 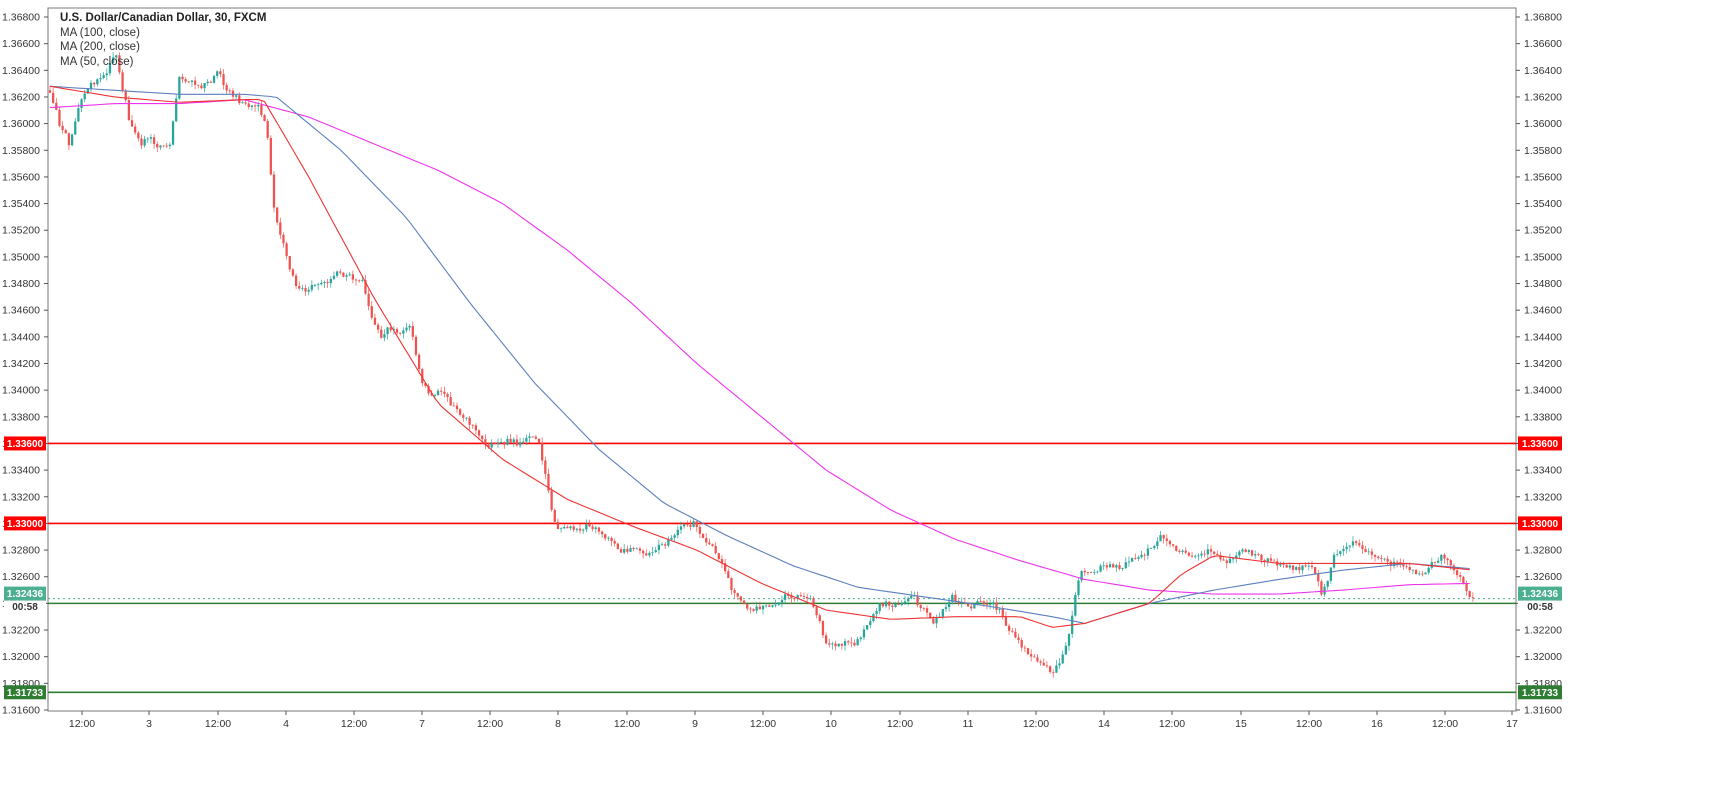 I want to click on y-tick-label-left: 1.34800, so click(x=21, y=284).